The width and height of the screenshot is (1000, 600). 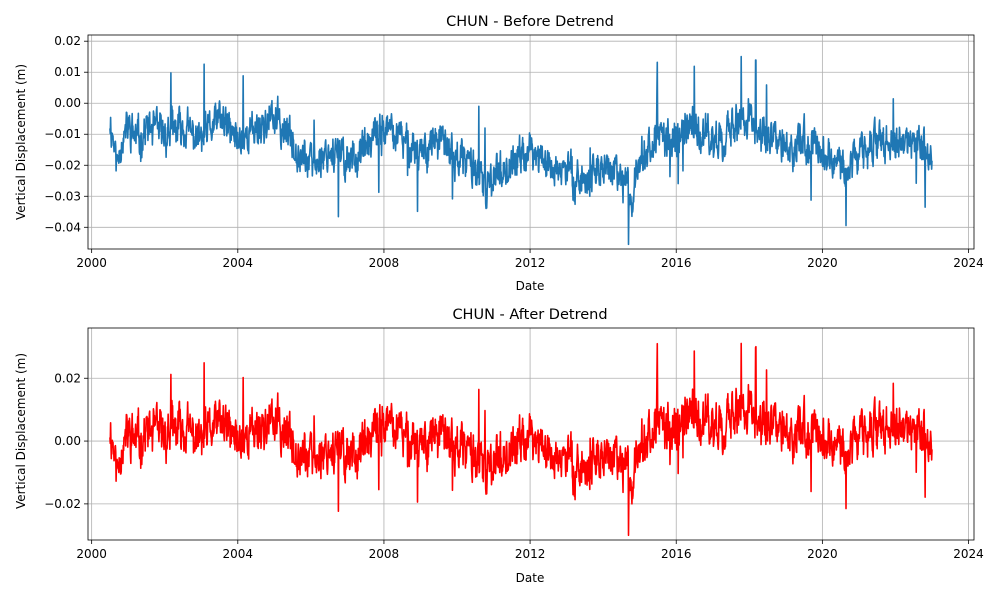 What do you see at coordinates (67, 441) in the screenshot?
I see `bottom-ytick-label-1: 0.00` at bounding box center [67, 441].